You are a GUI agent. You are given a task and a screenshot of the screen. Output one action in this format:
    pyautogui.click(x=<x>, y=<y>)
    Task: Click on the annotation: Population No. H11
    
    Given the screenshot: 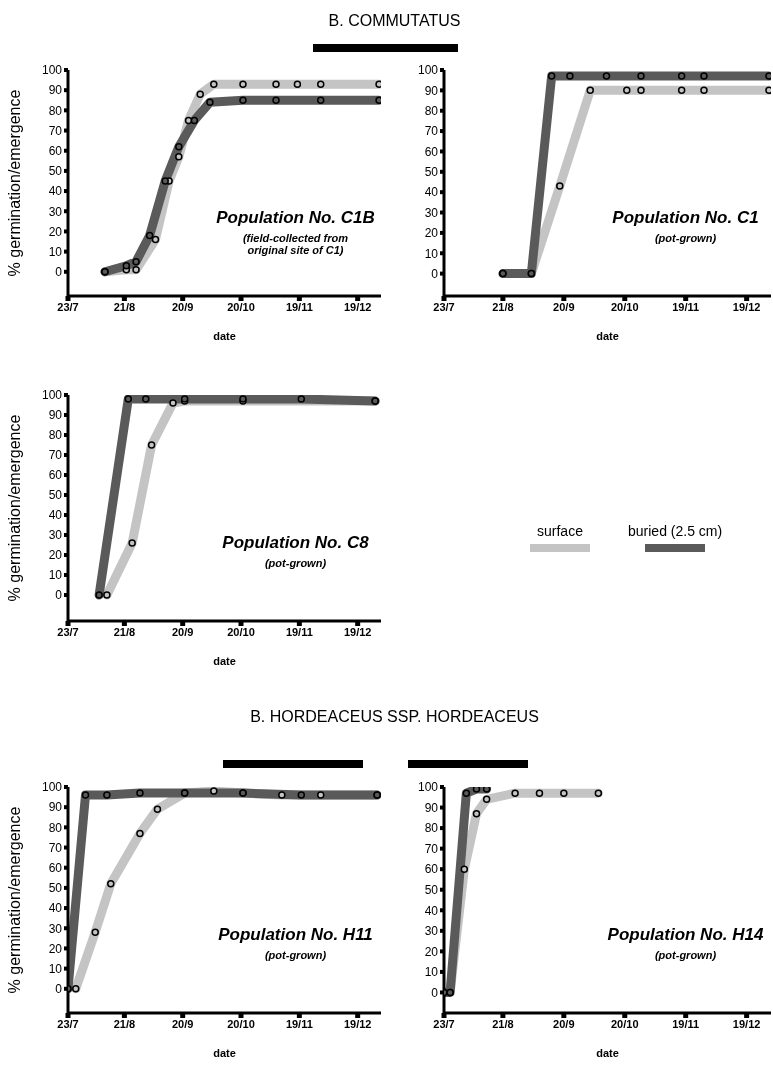 What is the action you would take?
    pyautogui.click(x=295, y=935)
    